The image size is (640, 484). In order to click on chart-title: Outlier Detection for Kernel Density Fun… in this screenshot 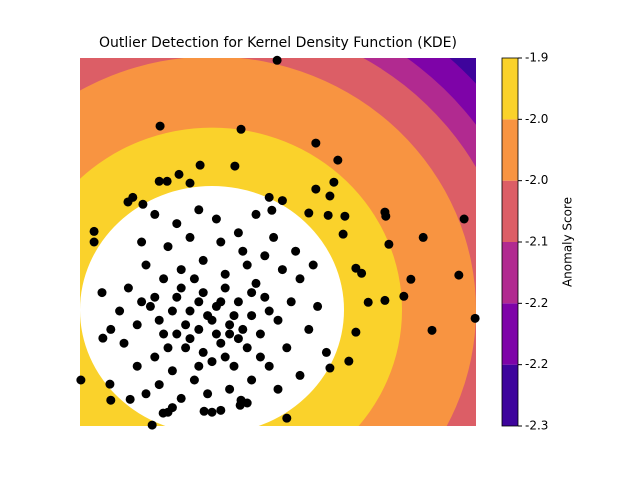, I will do `click(278, 43)`.